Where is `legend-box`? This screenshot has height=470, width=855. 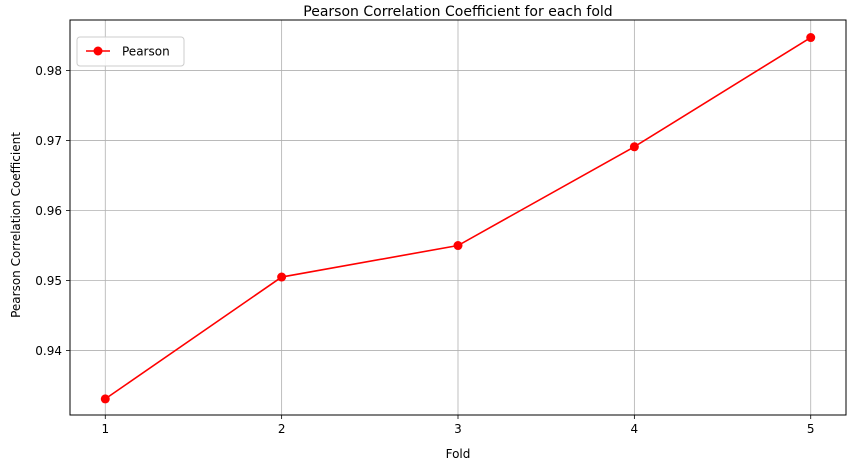
legend-box is located at coordinates (130, 51).